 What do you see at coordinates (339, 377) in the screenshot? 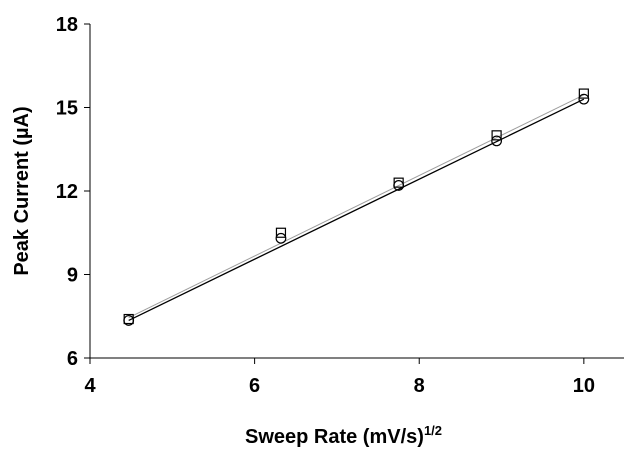
I see `x-ticks: 4 6 8 10` at bounding box center [339, 377].